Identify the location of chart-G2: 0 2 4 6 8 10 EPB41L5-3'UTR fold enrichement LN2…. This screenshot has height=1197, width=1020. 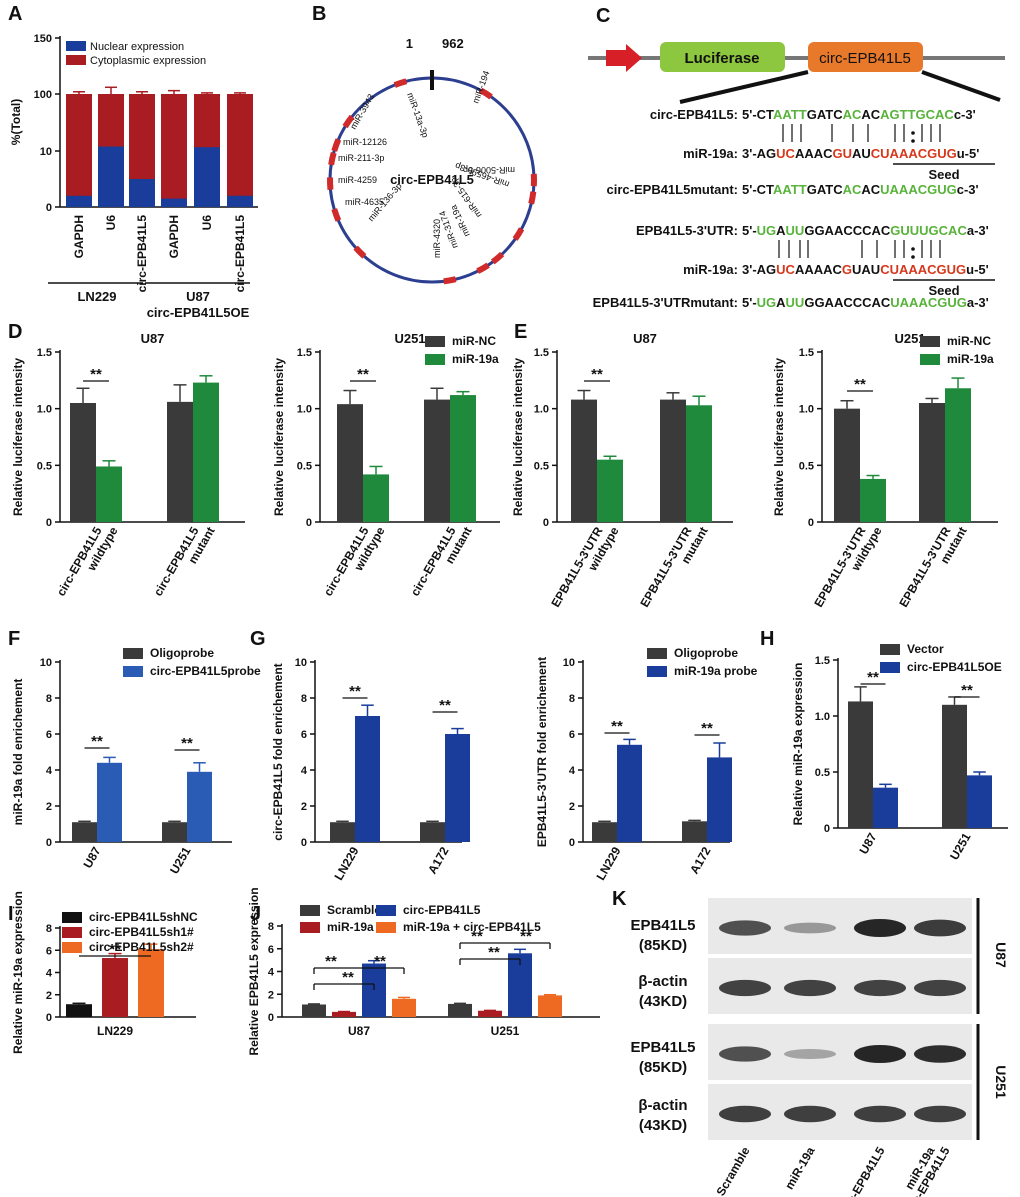
(646, 764).